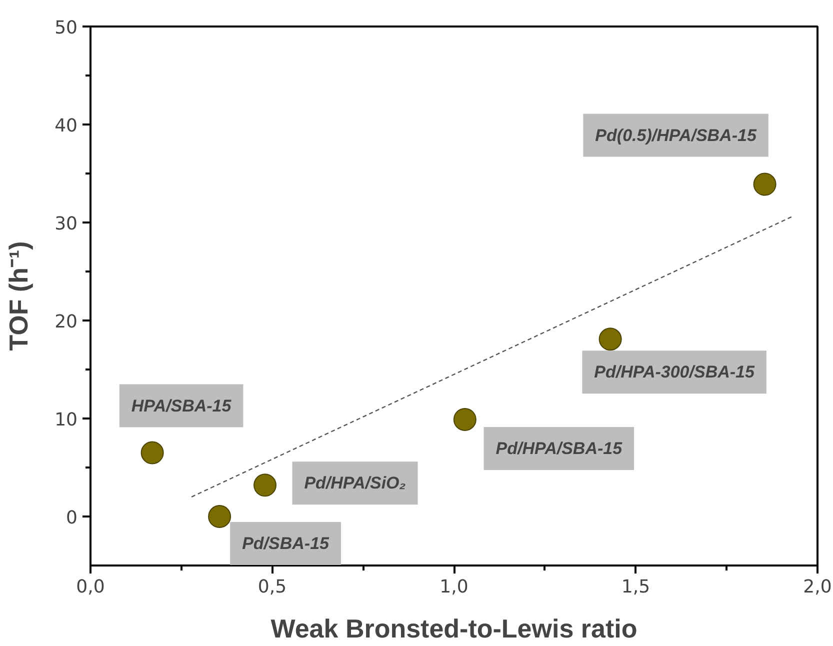  What do you see at coordinates (355, 483) in the screenshot?
I see `annotation: Pd/HPA/SiO₂` at bounding box center [355, 483].